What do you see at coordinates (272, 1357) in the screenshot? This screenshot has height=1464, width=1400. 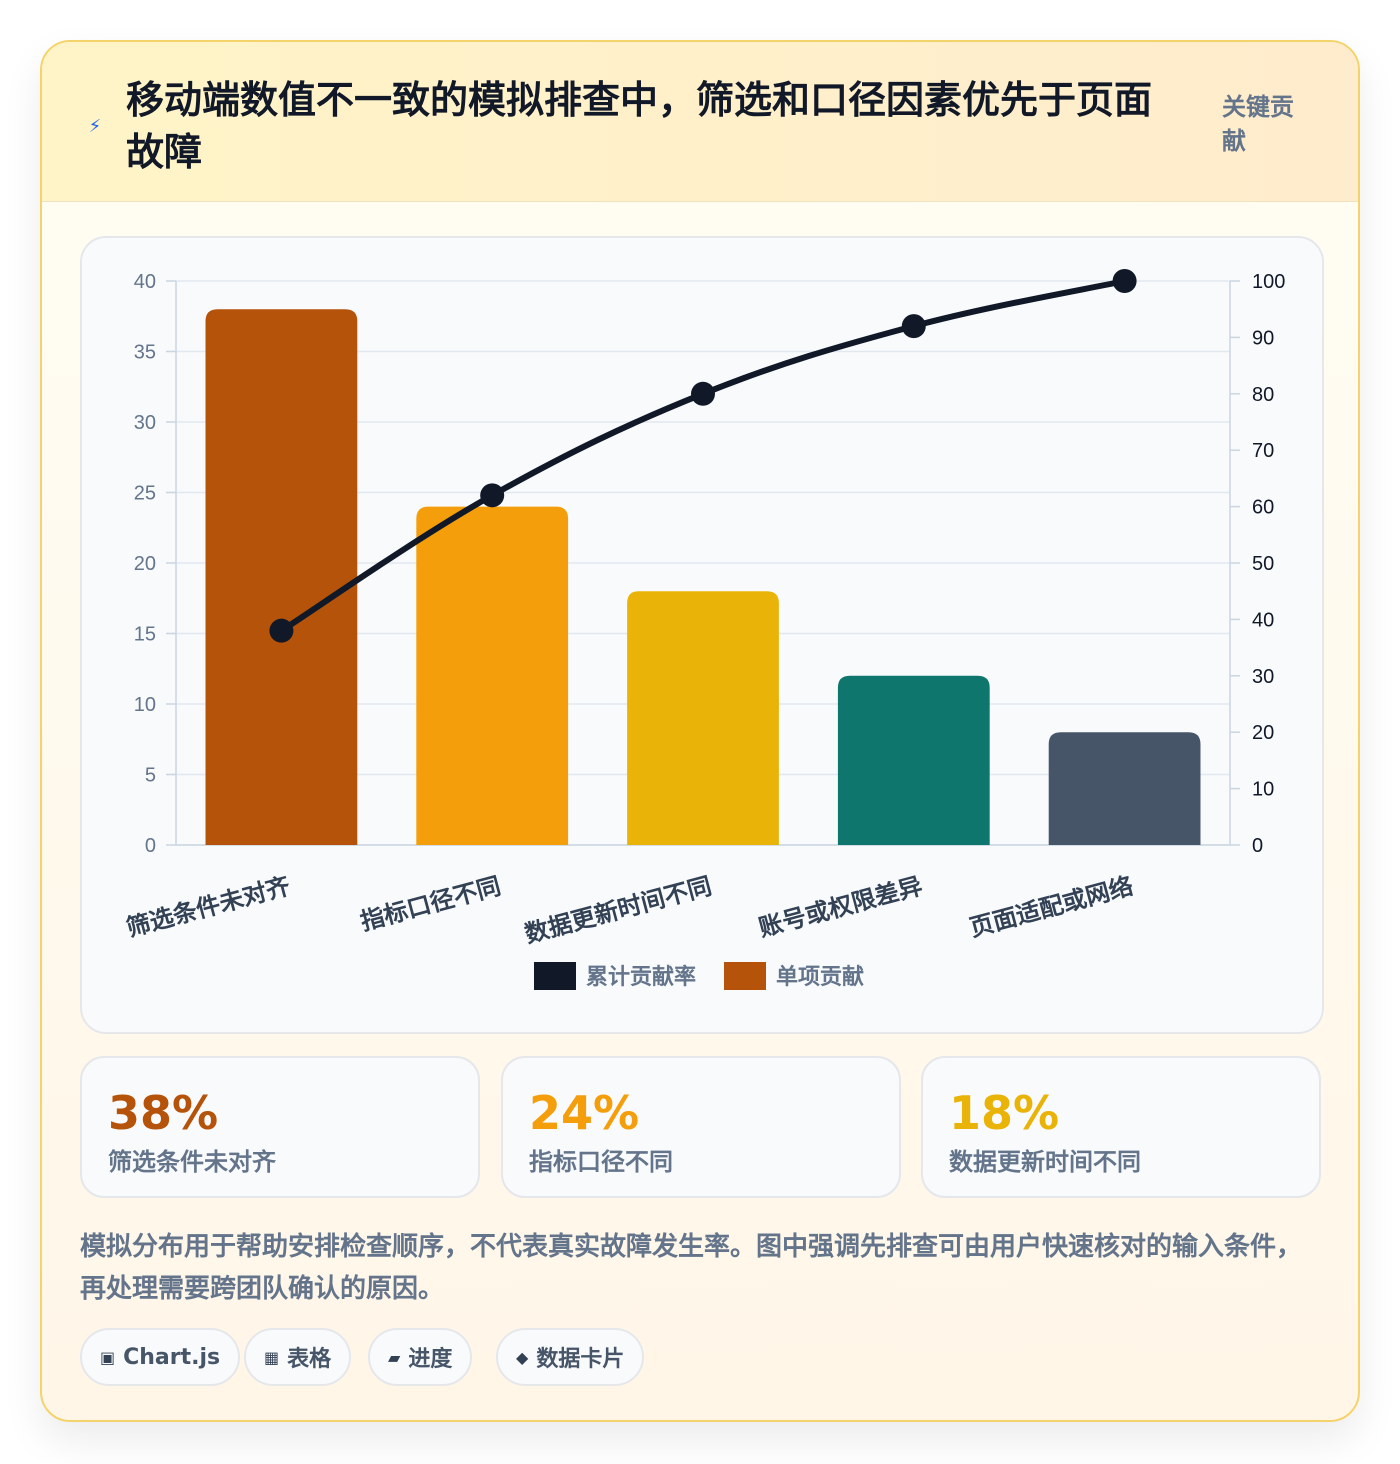 I see `table-icon: ▦` at bounding box center [272, 1357].